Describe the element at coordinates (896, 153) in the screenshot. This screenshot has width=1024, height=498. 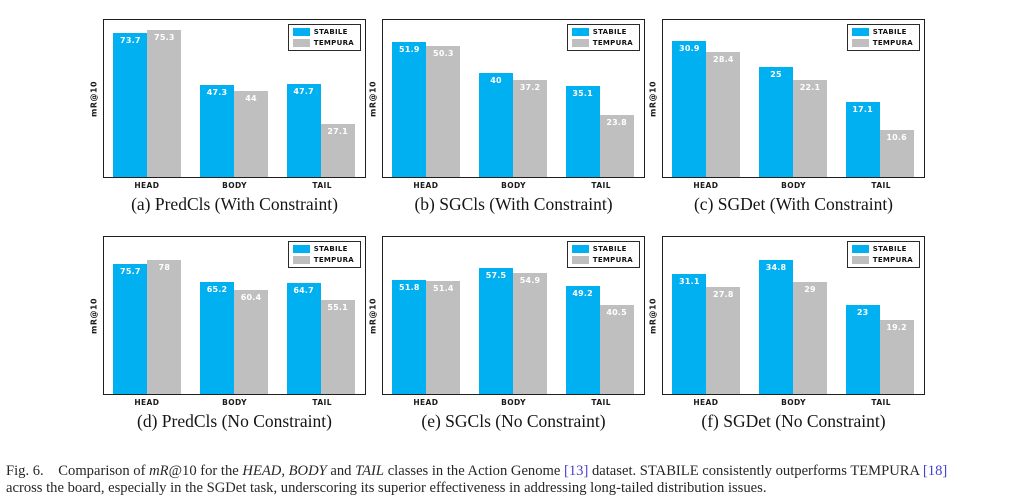
I see `bar-tempura-tail: 10.6` at that location.